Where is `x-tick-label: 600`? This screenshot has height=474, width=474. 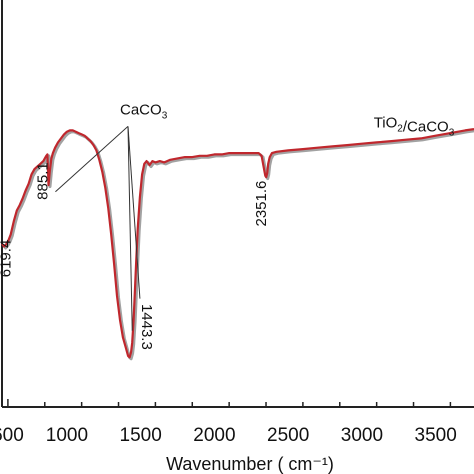 x-tick-label: 600 is located at coordinates (12, 435).